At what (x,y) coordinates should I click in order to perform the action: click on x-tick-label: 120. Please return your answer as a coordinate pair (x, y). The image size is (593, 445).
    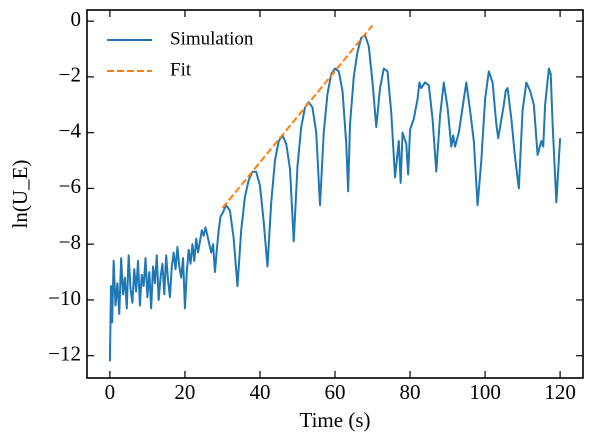
    Looking at the image, I should click on (560, 392).